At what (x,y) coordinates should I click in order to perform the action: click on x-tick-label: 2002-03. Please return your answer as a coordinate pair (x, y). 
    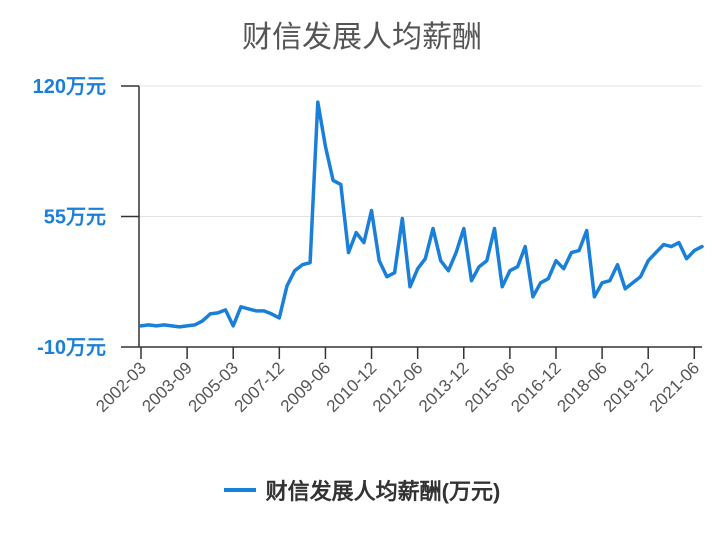
    Looking at the image, I should click on (121, 387).